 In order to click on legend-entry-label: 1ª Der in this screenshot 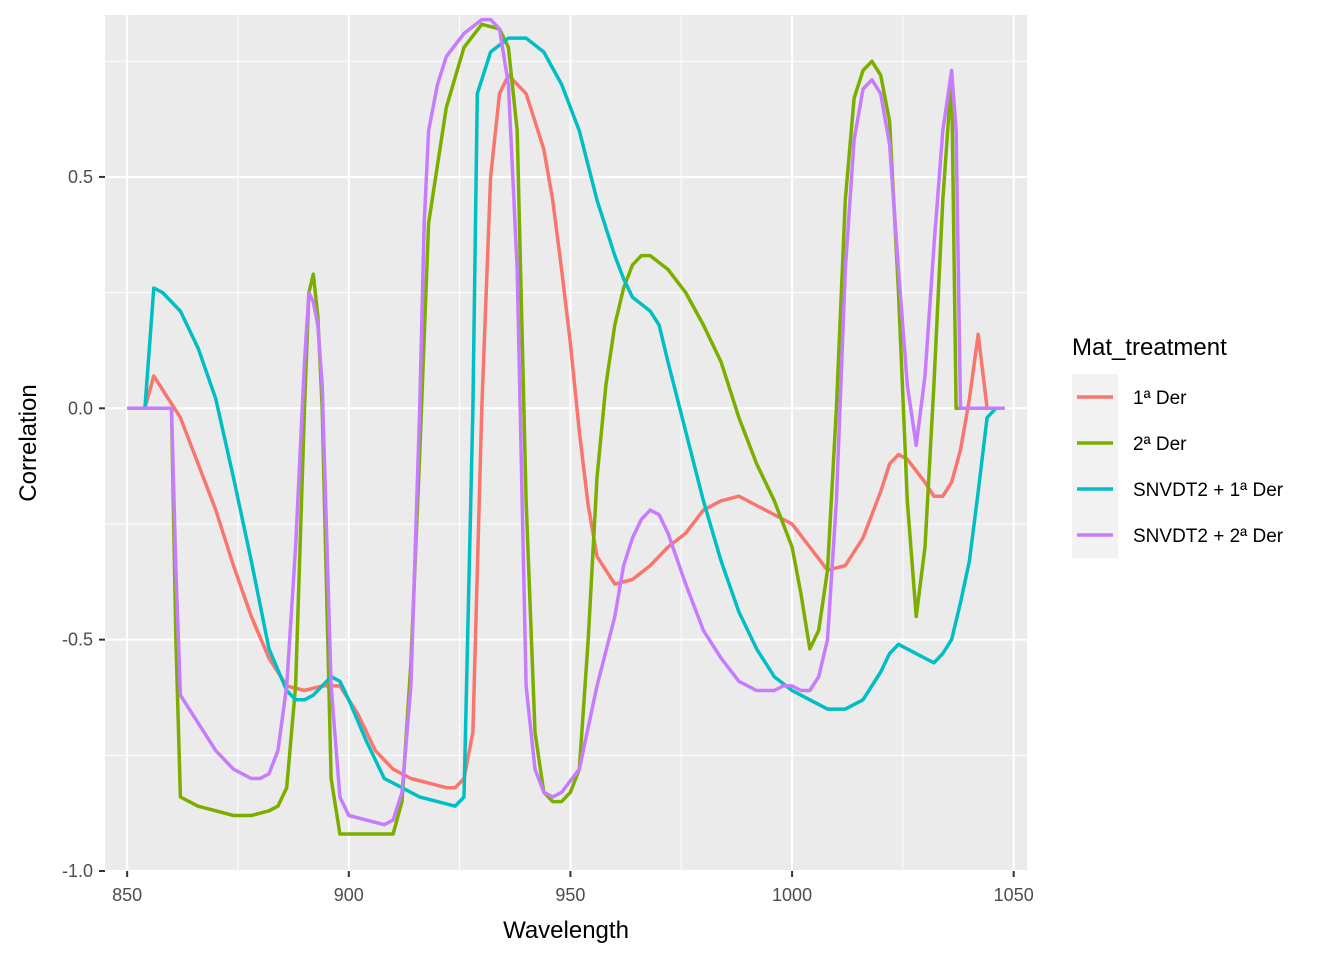, I will do `click(1160, 398)`.